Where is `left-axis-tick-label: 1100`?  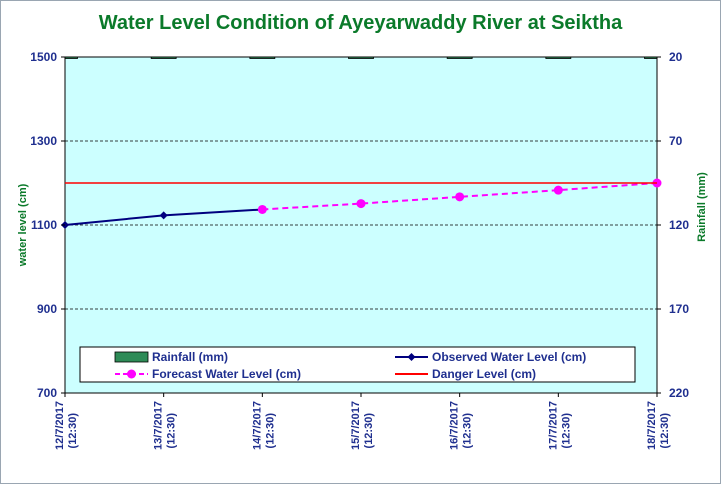
left-axis-tick-label: 1100 is located at coordinates (44, 225).